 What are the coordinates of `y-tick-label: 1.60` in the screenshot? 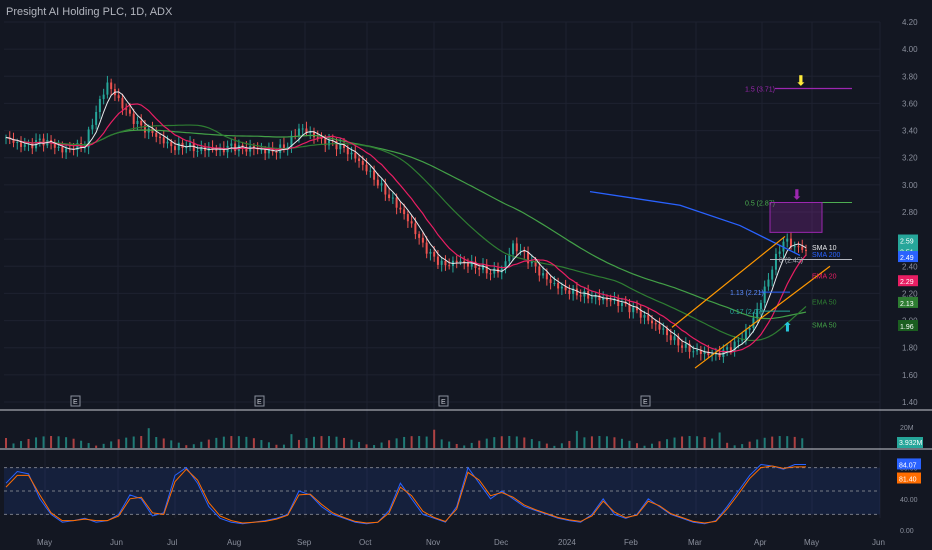 It's located at (910, 375).